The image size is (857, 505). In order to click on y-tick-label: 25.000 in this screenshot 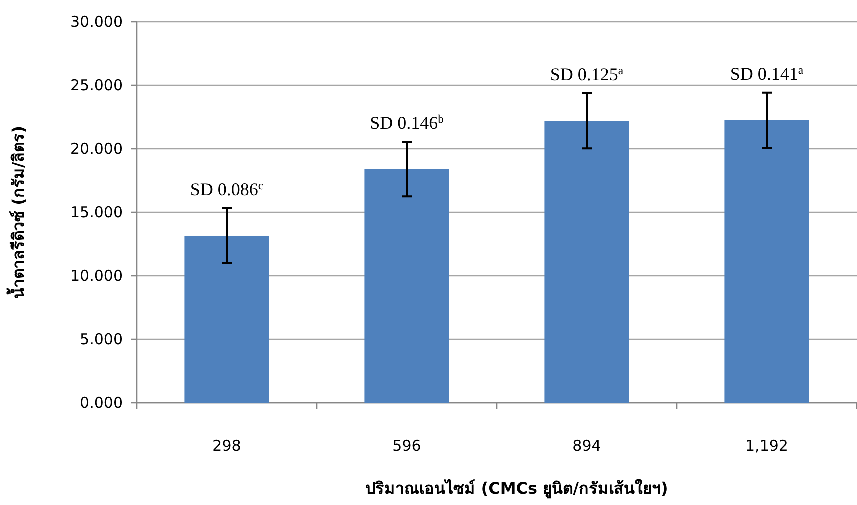, I will do `click(96, 85)`.